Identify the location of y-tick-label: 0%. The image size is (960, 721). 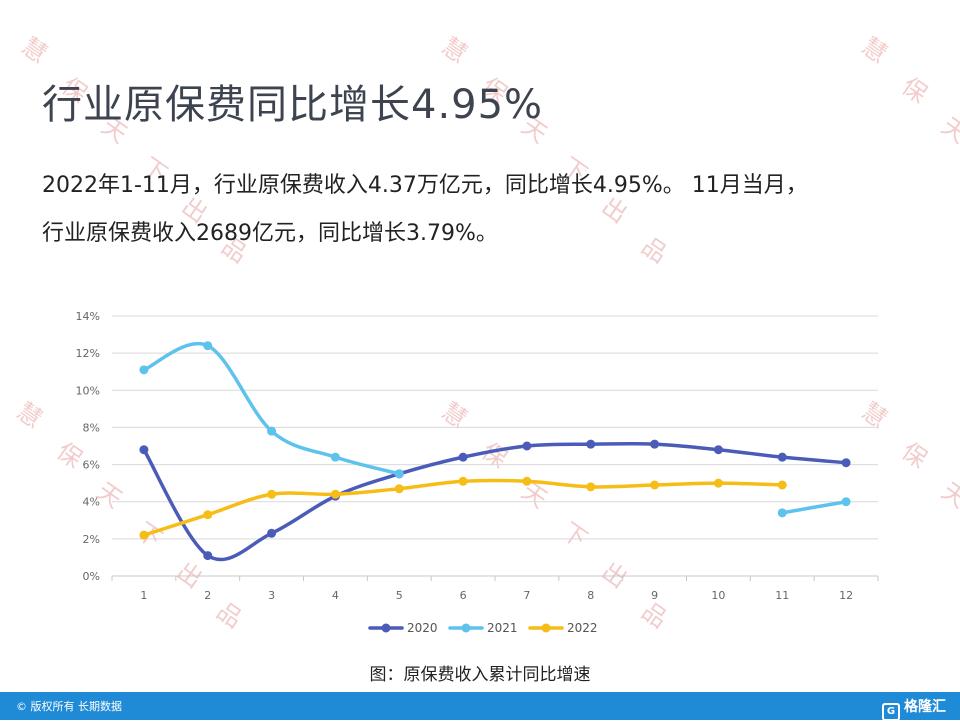
(91, 576).